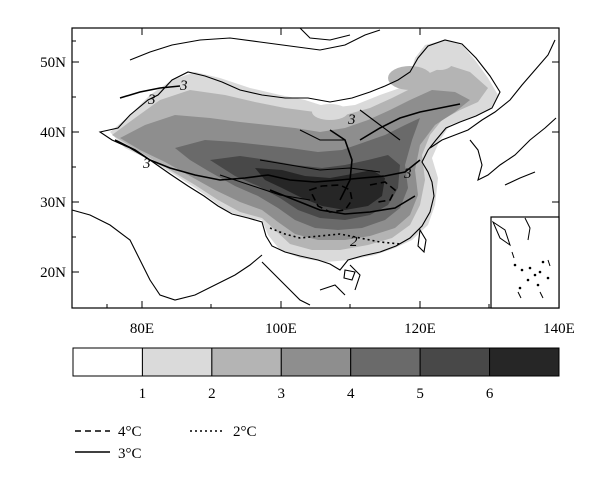 This screenshot has width=600, height=489. I want to click on south-china-sea-inset, so click(525, 262).